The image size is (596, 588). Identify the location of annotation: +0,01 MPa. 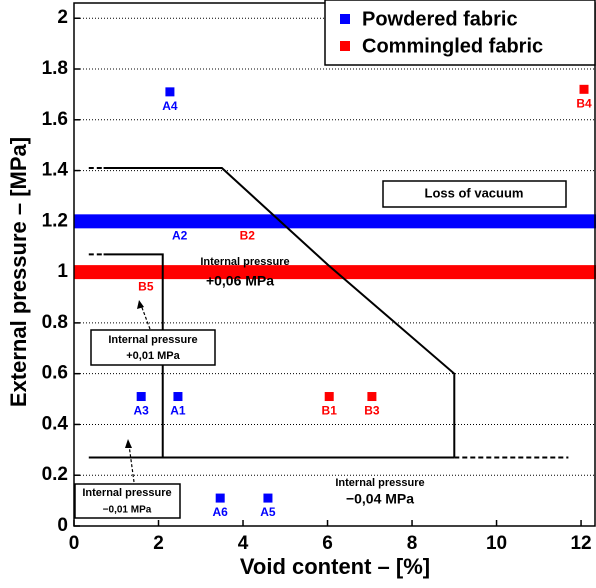
(153, 356).